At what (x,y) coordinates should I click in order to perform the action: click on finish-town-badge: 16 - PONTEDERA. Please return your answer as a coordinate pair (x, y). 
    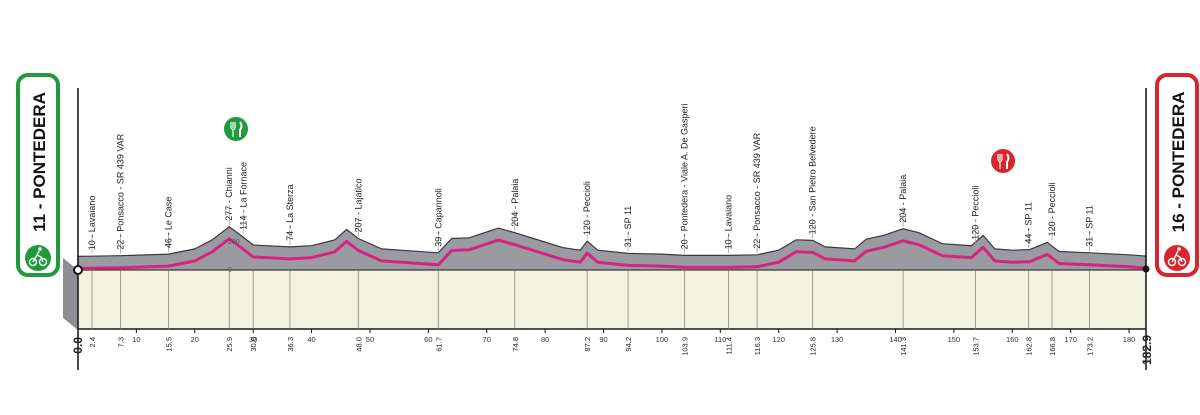
    Looking at the image, I should click on (1177, 175).